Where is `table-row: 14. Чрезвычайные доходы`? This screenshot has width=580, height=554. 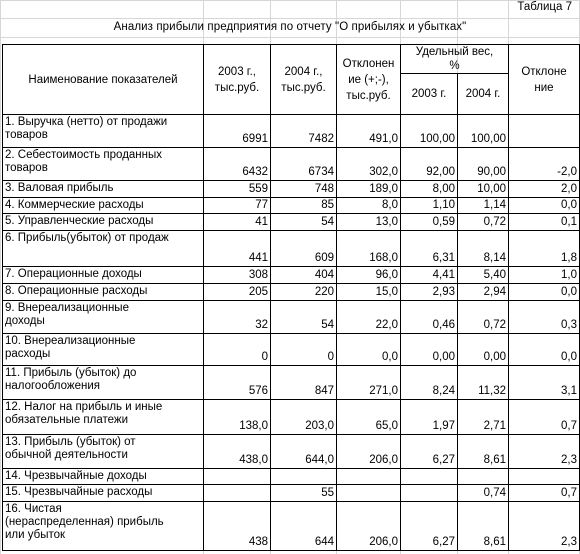
table-row: 14. Чрезвычайные доходы is located at coordinates (291, 476).